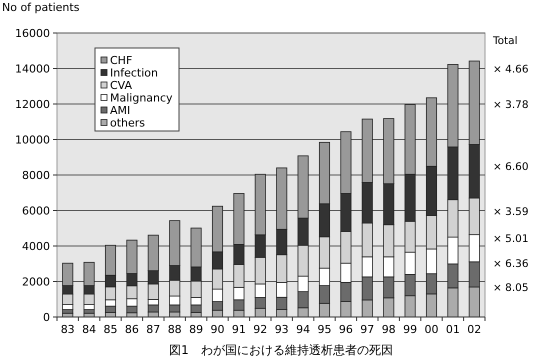  Describe the element at coordinates (89, 329) in the screenshot. I see `x-tick-label: 84` at that location.